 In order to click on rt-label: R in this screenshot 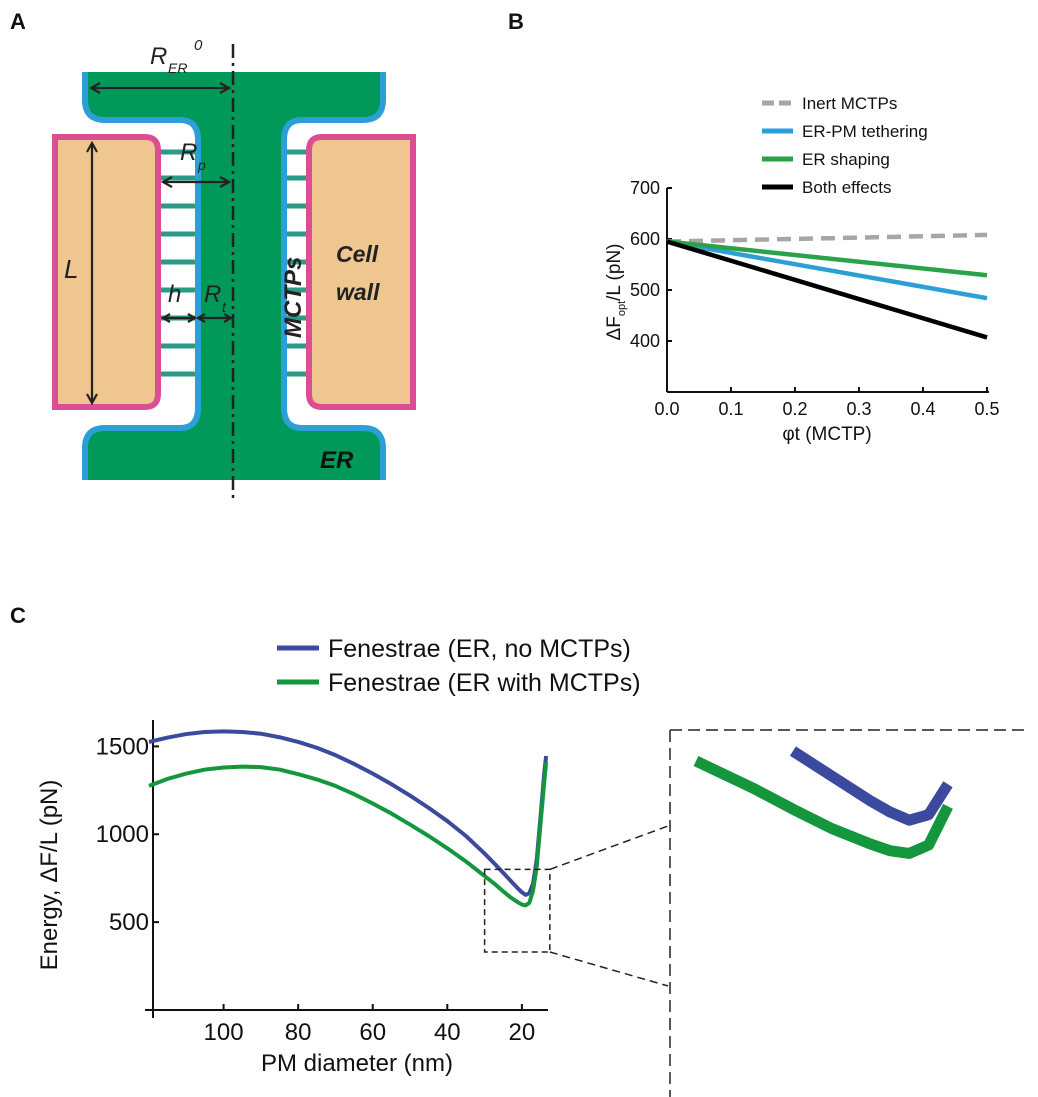, I will do `click(212, 294)`.